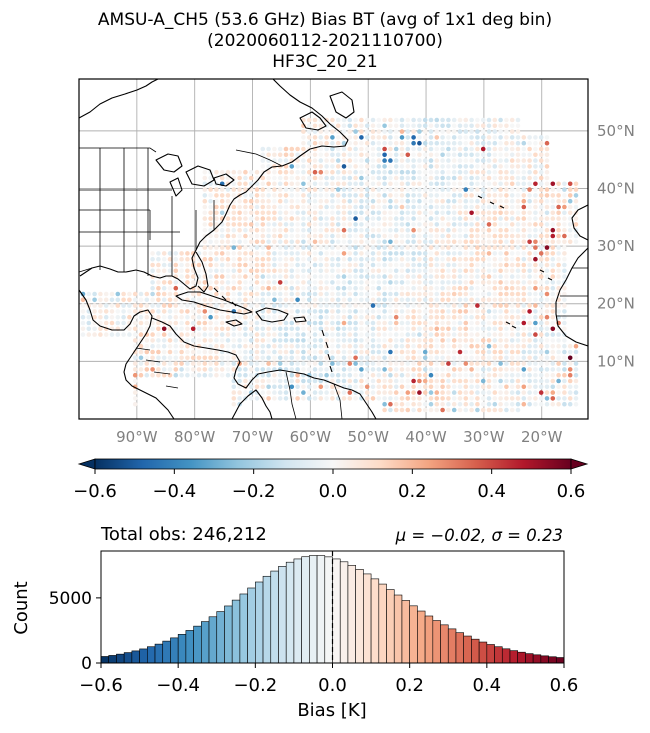 The height and width of the screenshot is (733, 650). I want to click on colorbar-min-extend, so click(86, 464).